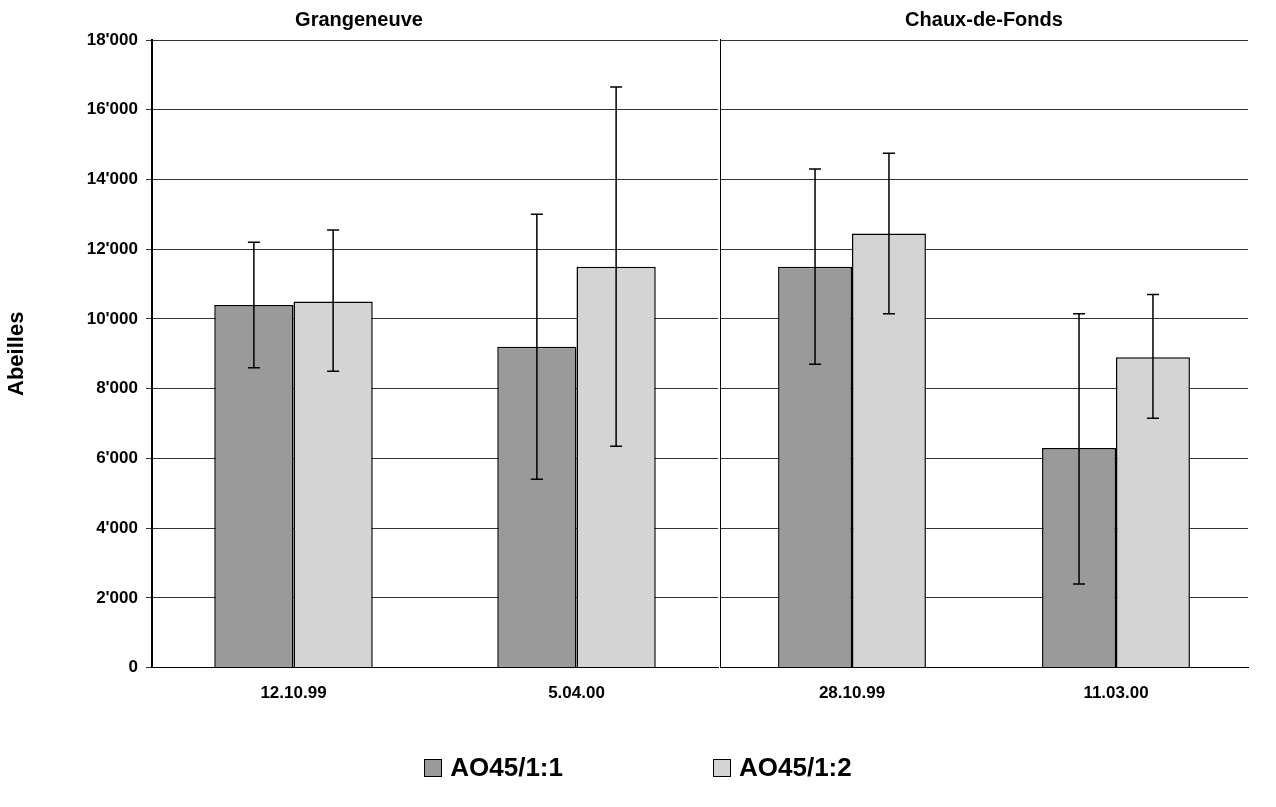 The width and height of the screenshot is (1276, 807). I want to click on y-tick-label: 10'000, so click(112, 318).